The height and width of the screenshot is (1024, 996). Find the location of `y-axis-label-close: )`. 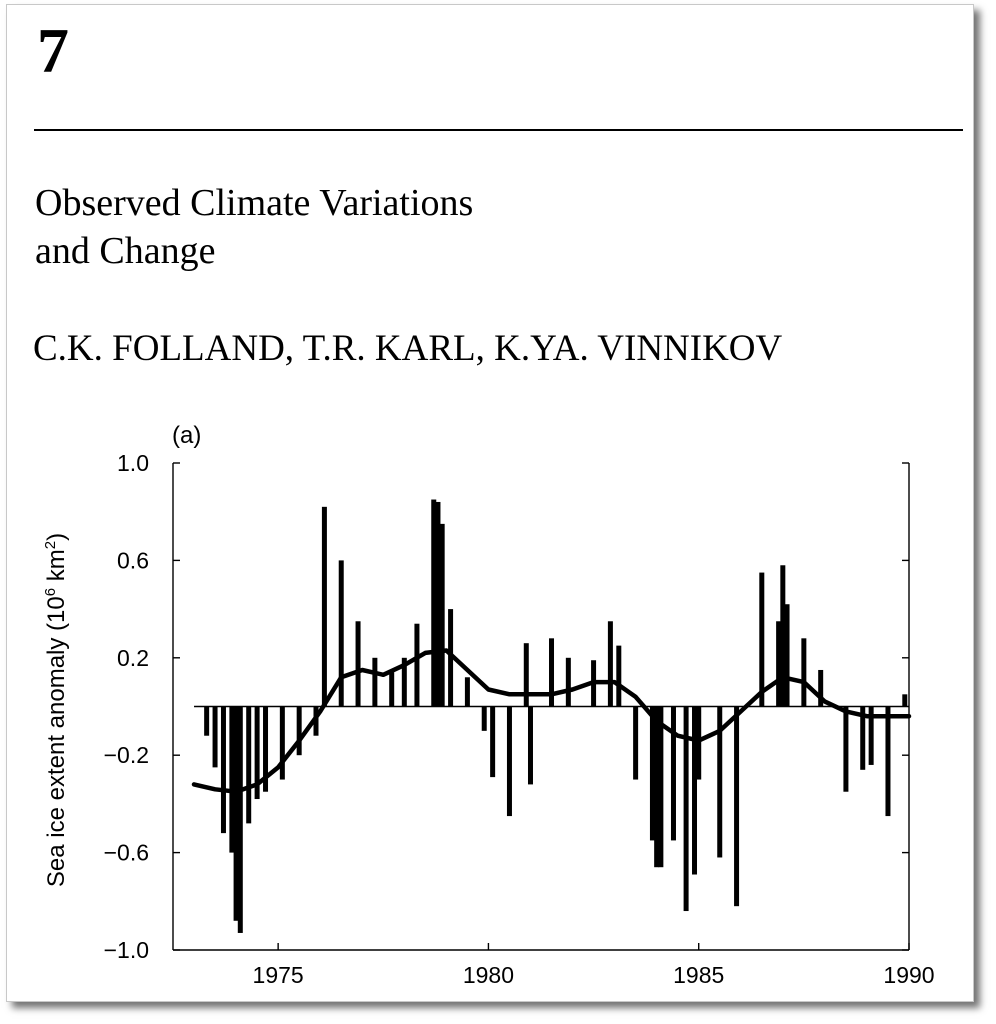

y-axis-label-close: ) is located at coordinates (56, 537).